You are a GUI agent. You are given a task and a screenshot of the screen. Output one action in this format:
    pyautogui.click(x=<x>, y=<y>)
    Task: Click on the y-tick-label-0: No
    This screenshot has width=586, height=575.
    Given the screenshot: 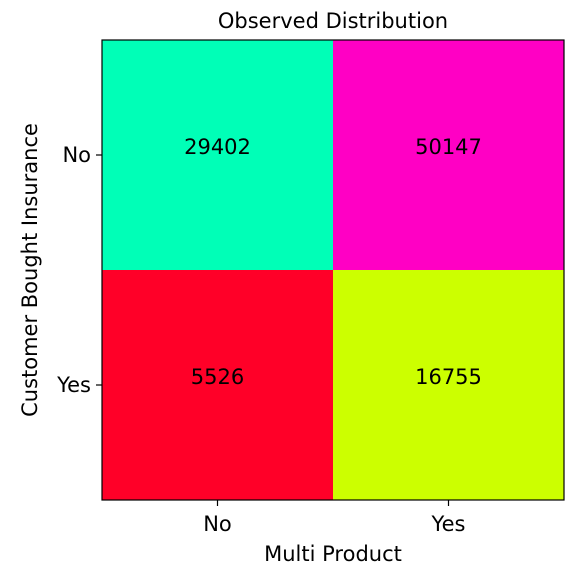 What is the action you would take?
    pyautogui.click(x=76, y=155)
    